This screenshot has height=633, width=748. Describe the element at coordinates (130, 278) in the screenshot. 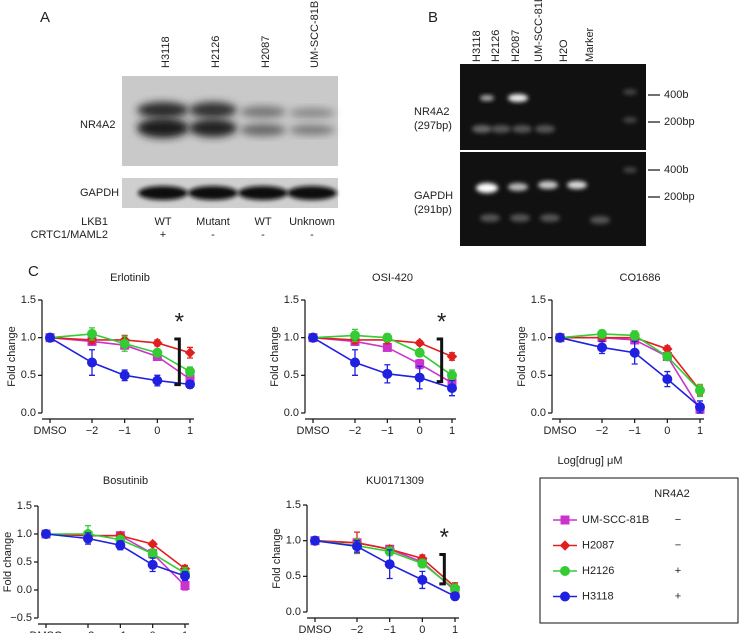

I see `chart-title: Erlotinib` at that location.